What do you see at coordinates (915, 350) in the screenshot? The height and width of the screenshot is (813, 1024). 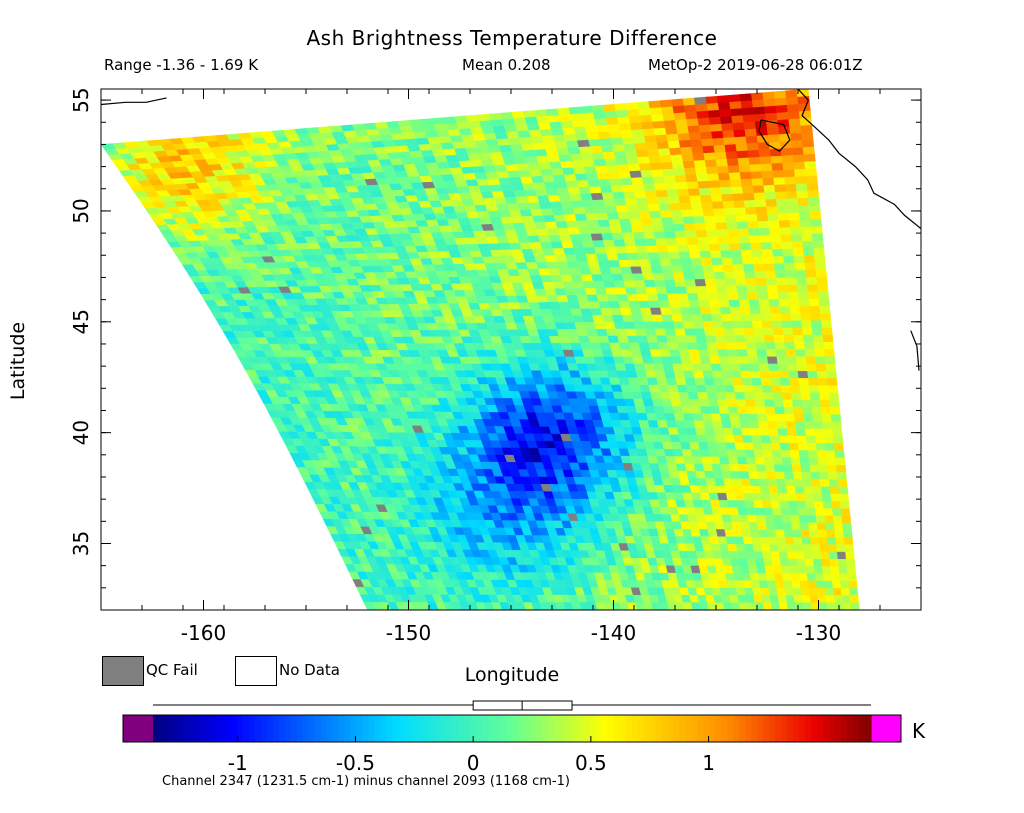 I see `coastline-segment` at bounding box center [915, 350].